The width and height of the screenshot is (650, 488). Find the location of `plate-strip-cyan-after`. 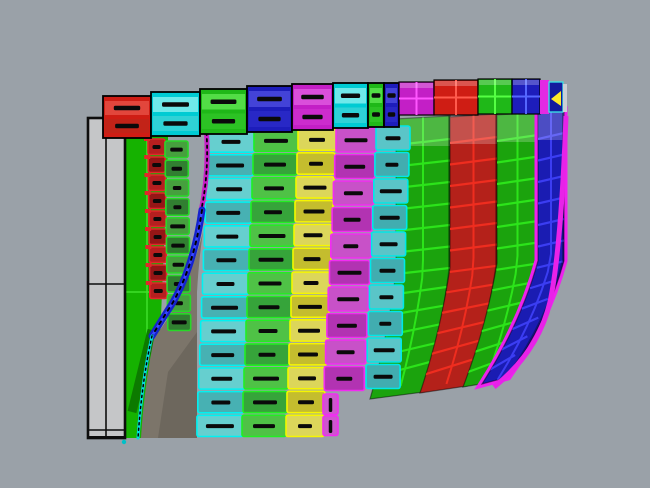

plate-strip-cyan-after is located at coordinates (388, 257).